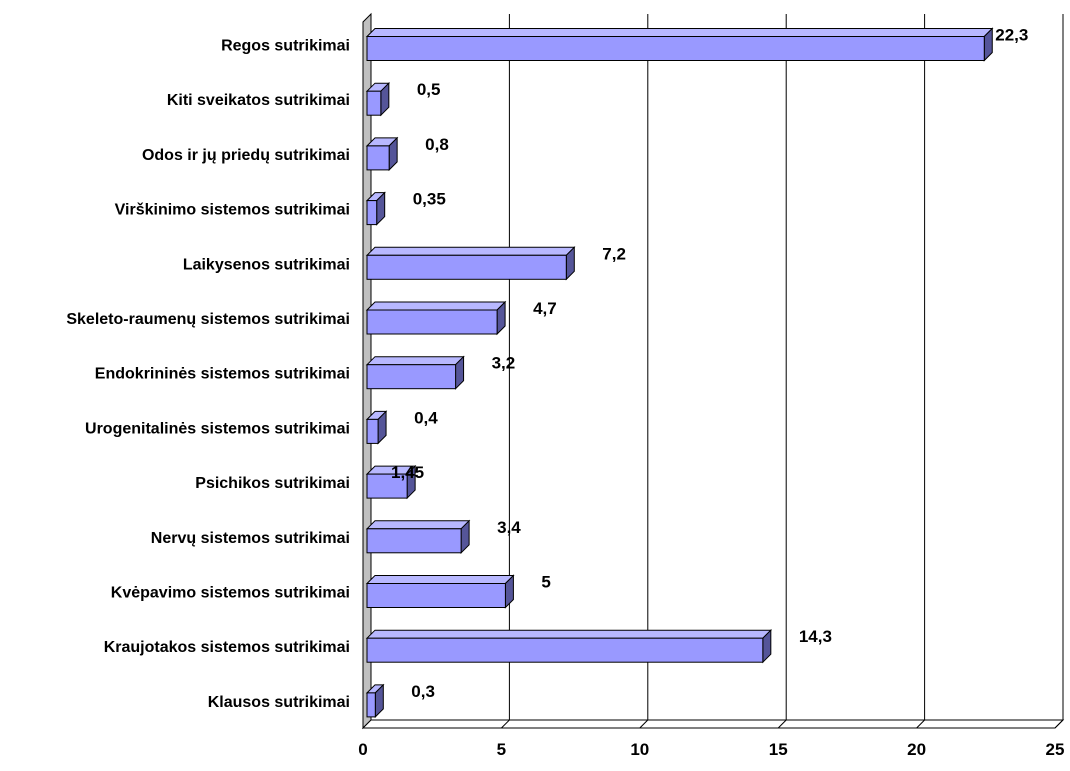 This screenshot has height=771, width=1070. What do you see at coordinates (713, 724) in the screenshot?
I see `floor` at bounding box center [713, 724].